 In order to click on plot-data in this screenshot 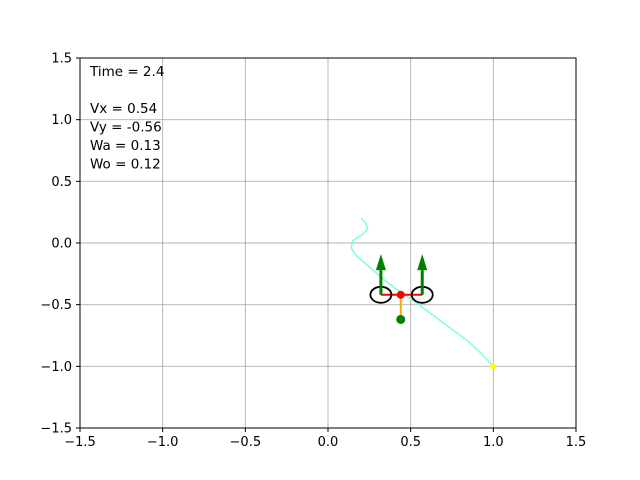, I will do `click(423, 293)`.